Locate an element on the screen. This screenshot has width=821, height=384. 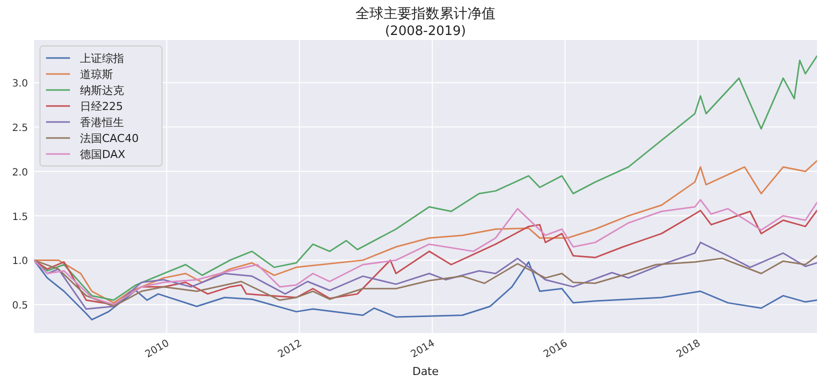
legend-label: 上证综指 is located at coordinates (102, 58).